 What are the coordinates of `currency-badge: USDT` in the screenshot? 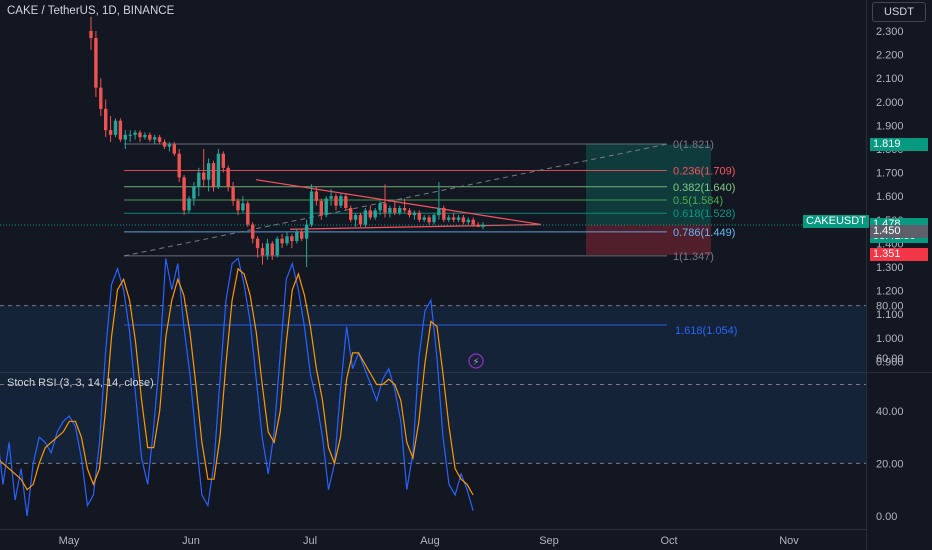 It's located at (899, 12).